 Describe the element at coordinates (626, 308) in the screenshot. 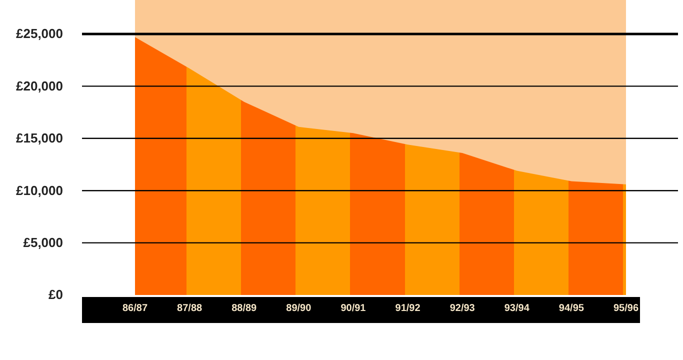

I see `x-tick-label: 95/96` at that location.